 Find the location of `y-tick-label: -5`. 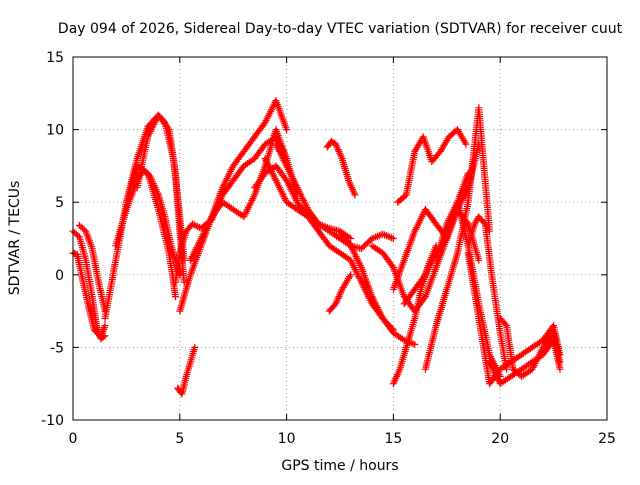

y-tick-label: -5 is located at coordinates (57, 348).